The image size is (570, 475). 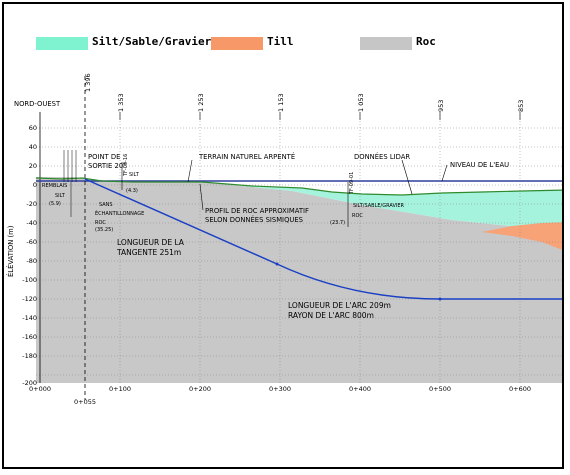 What do you see at coordinates (444, 173) in the screenshot?
I see `niveau-leader` at bounding box center [444, 173].